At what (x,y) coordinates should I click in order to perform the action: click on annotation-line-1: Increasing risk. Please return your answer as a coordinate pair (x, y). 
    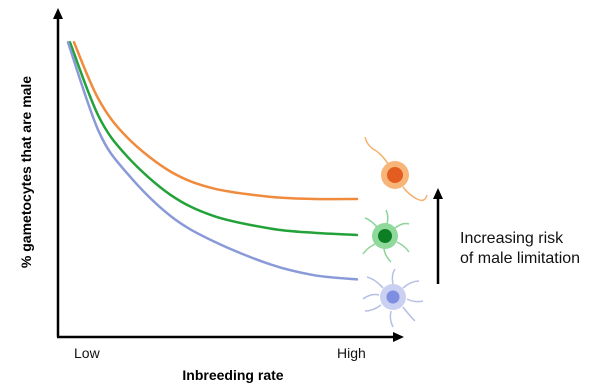
    Looking at the image, I should click on (512, 238).